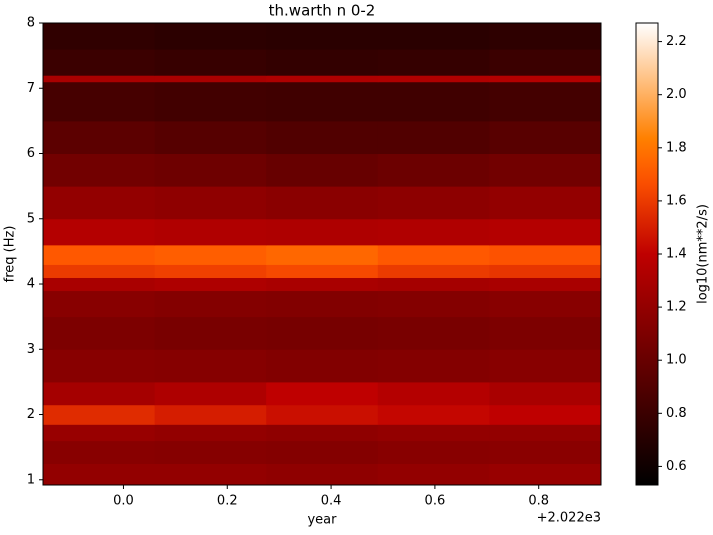 The height and width of the screenshot is (535, 713). I want to click on y-tick-label: 7, so click(31, 88).